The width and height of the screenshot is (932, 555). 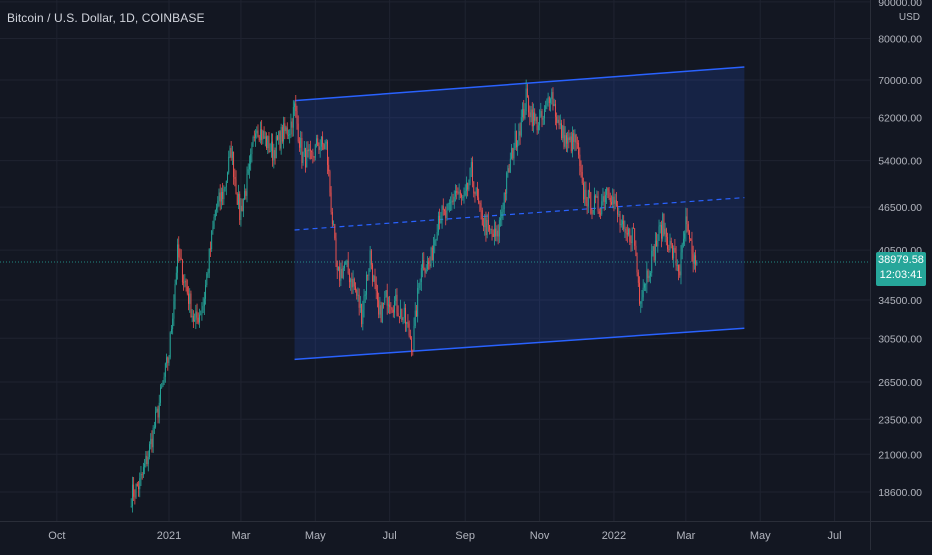 I want to click on y-tick-label: 70000.00, so click(x=900, y=81).